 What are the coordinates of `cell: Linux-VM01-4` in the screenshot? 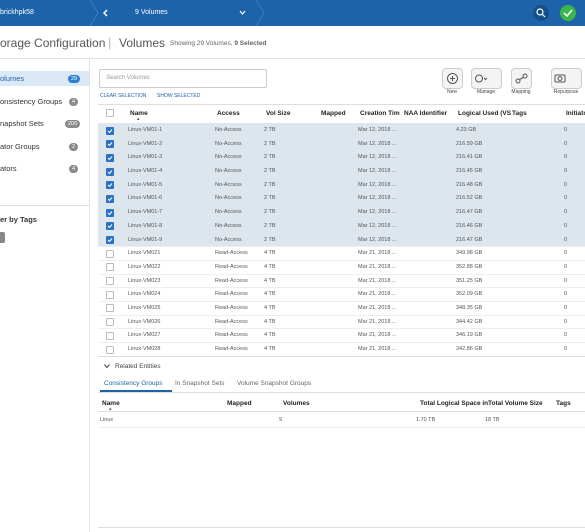 It's located at (145, 171).